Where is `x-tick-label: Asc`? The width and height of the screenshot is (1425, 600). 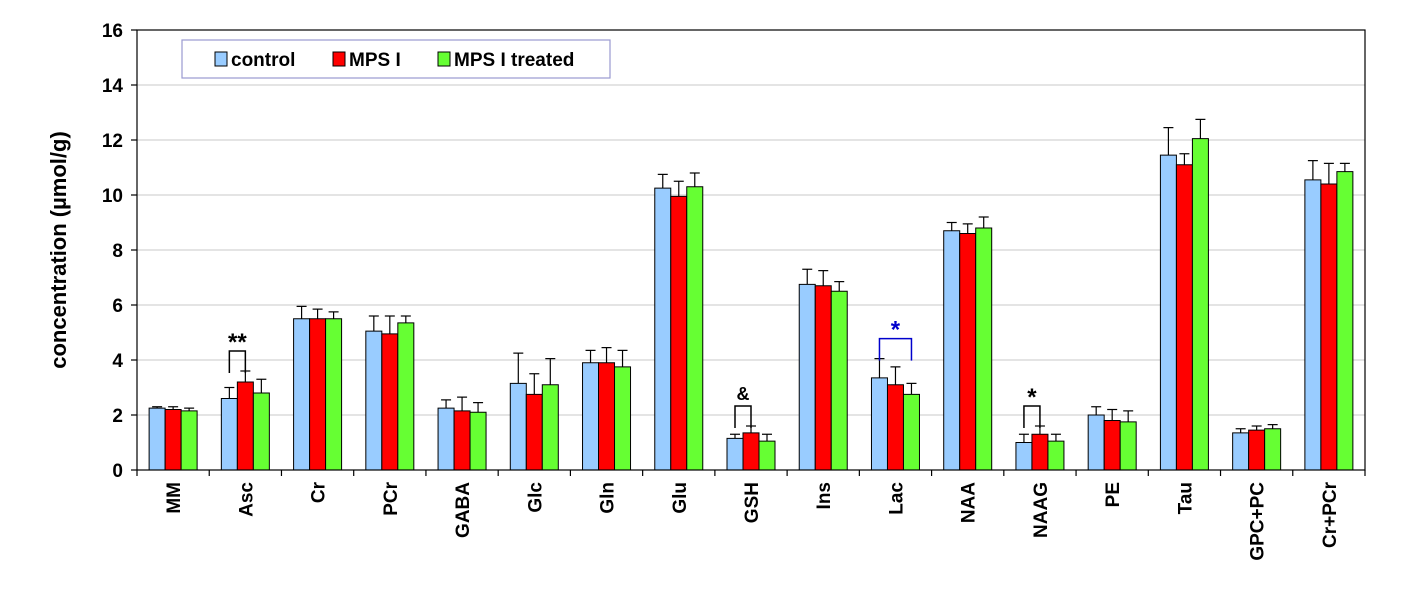 x-tick-label: Asc is located at coordinates (246, 499).